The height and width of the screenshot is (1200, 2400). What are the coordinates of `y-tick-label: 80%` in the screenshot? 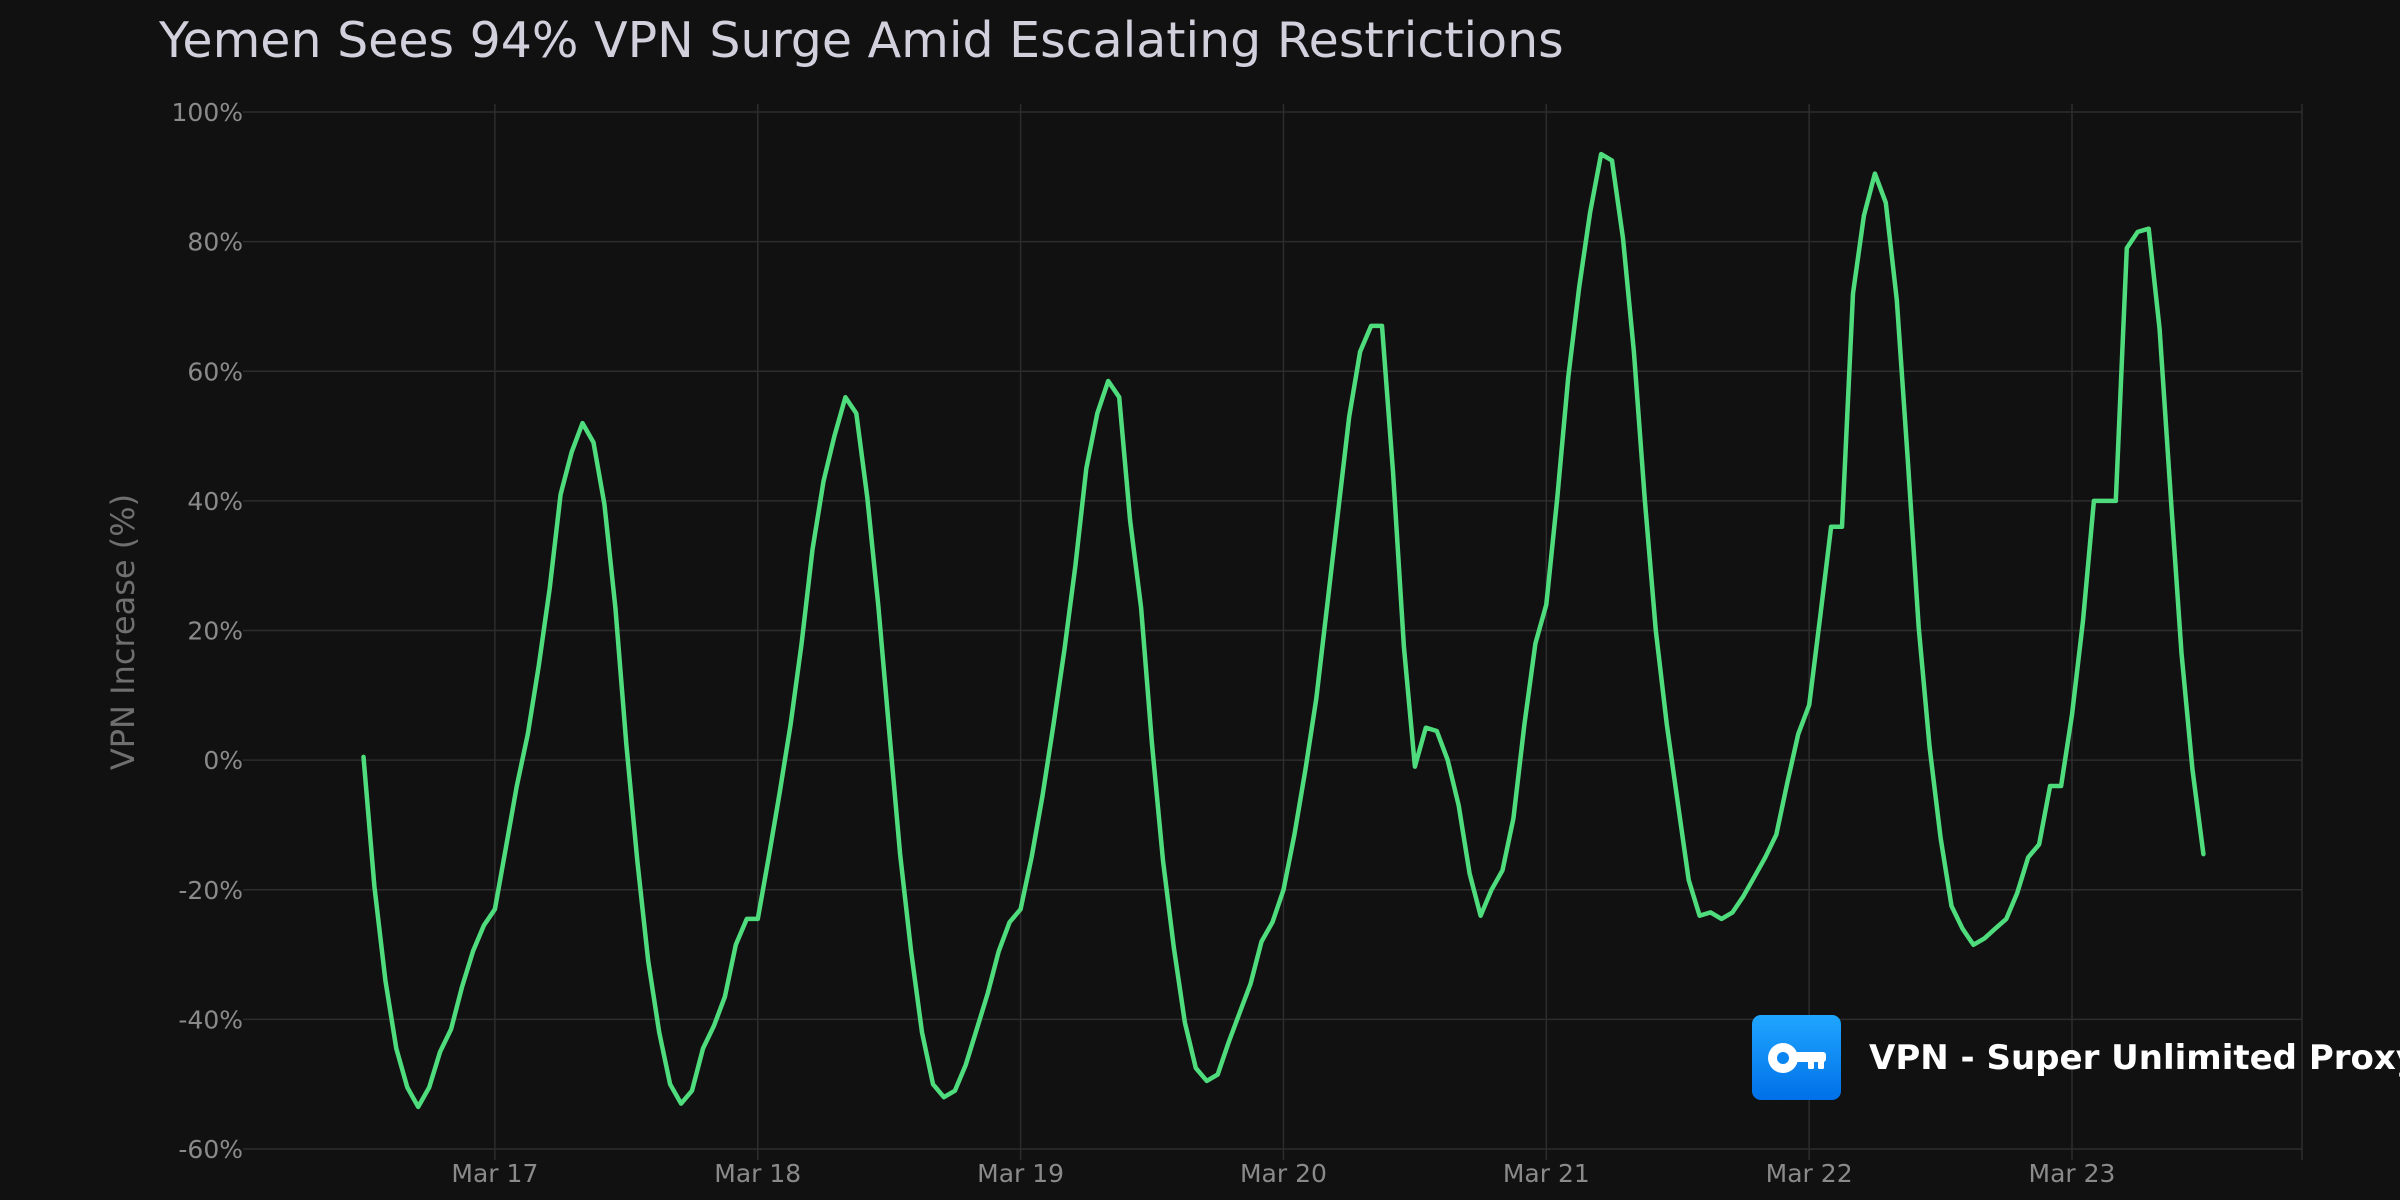 It's located at (215, 242).